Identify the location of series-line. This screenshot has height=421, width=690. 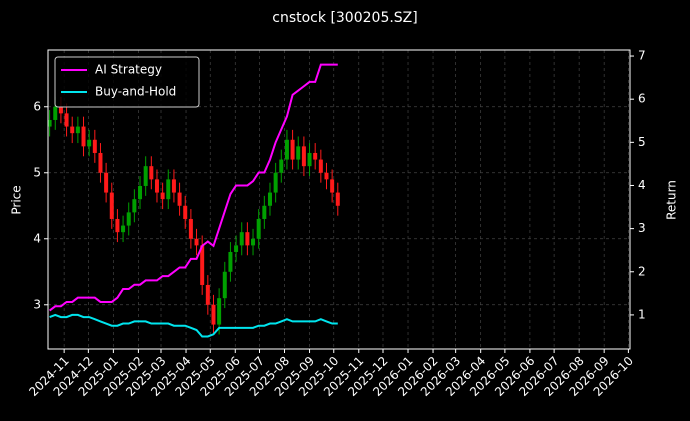
(193, 325).